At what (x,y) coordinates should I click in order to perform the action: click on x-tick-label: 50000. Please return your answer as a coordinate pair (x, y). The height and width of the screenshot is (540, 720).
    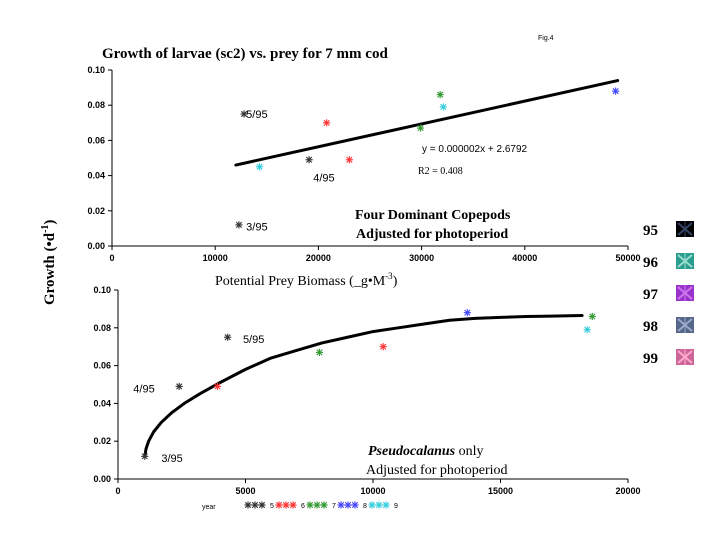
    Looking at the image, I should click on (627, 258).